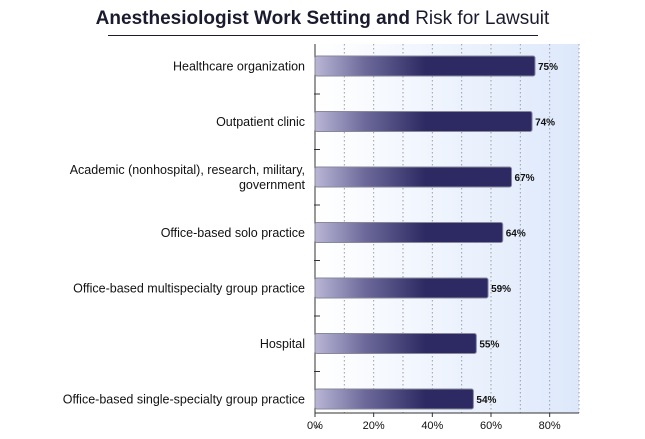  Describe the element at coordinates (374, 426) in the screenshot. I see `x-tick-label: 20%` at that location.